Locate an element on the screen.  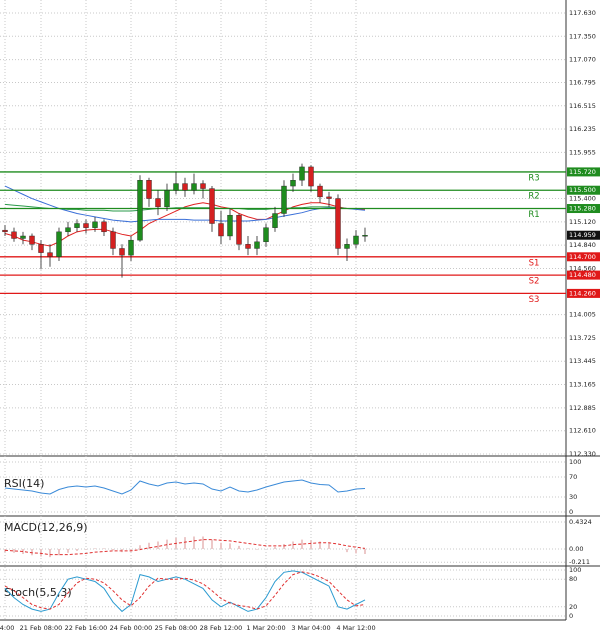
level-value-label: 114.260 is located at coordinates (582, 293).